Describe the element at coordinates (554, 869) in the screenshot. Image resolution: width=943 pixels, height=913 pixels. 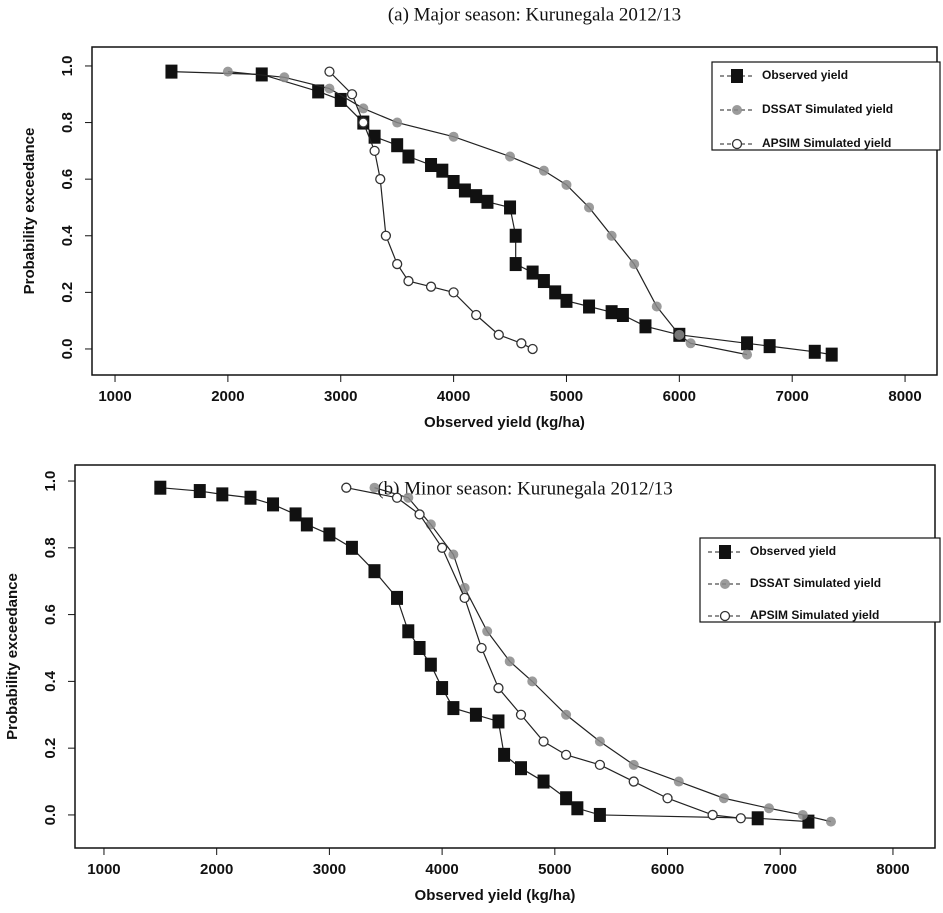
I see `x-tick-label: 5000` at that location.